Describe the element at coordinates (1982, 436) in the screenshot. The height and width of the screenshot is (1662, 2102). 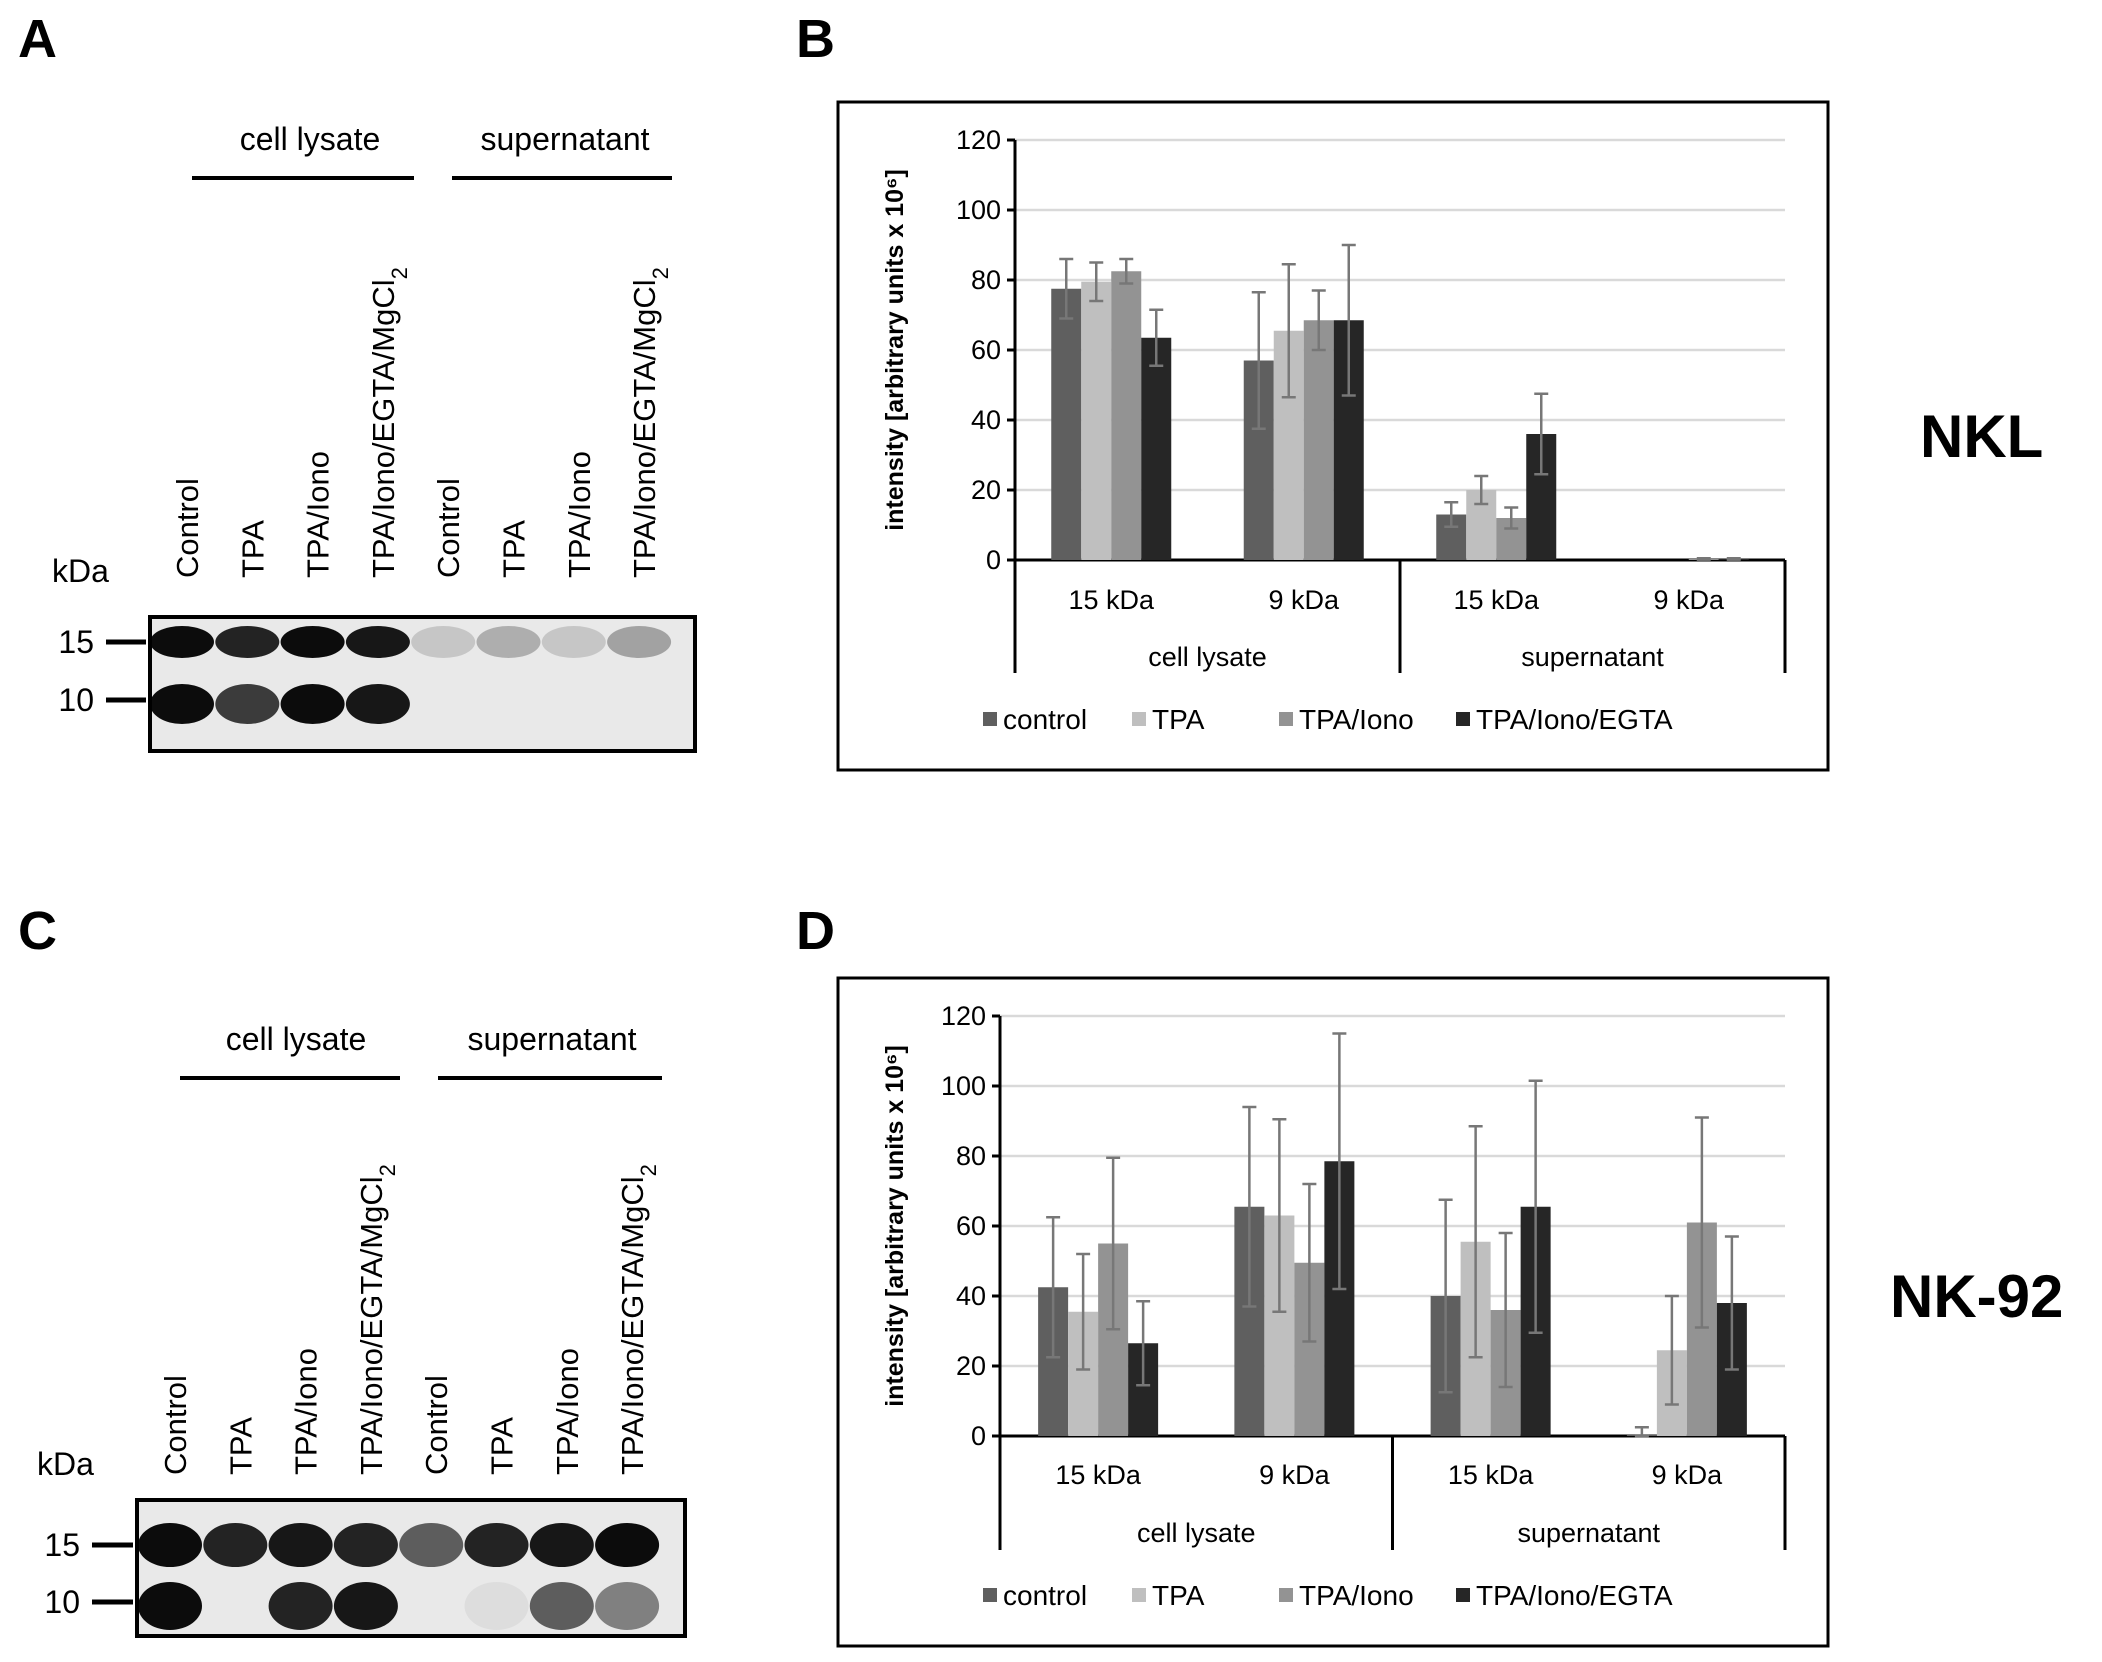
I see `cell-line-label-nkl: NKL` at that location.